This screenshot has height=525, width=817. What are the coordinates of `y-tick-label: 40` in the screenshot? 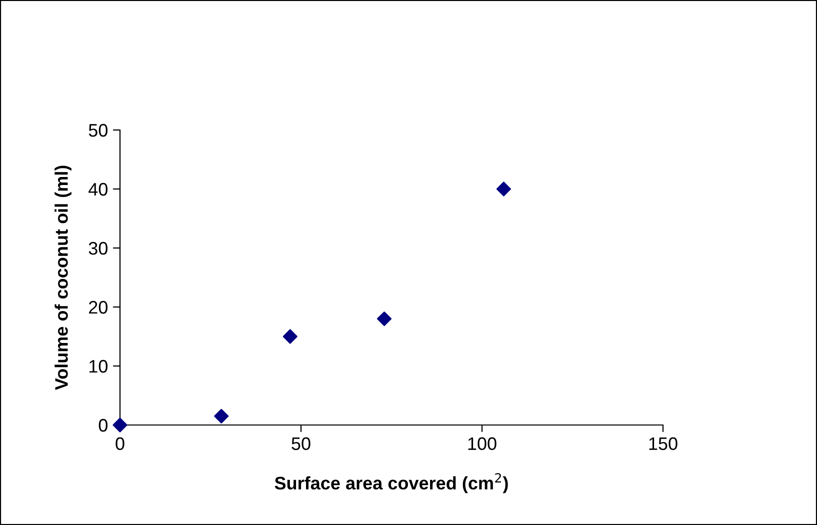 It's located at (98, 189).